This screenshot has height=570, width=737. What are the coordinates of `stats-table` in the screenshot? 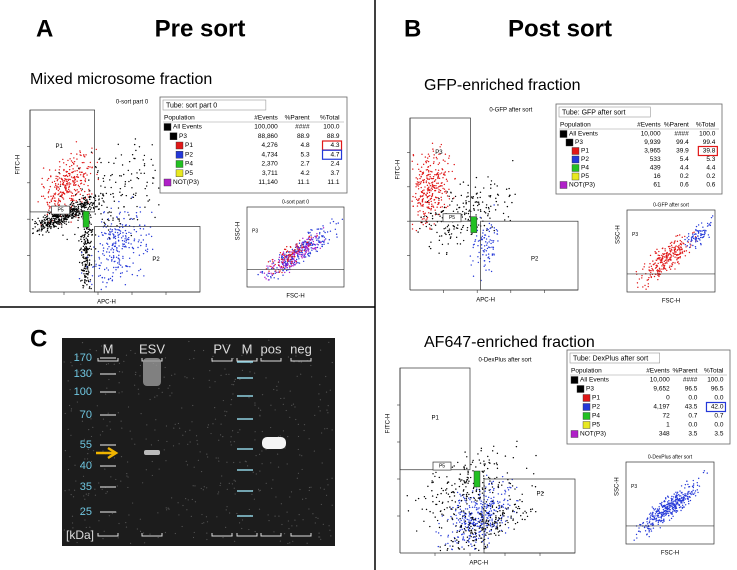 It's located at (648, 397).